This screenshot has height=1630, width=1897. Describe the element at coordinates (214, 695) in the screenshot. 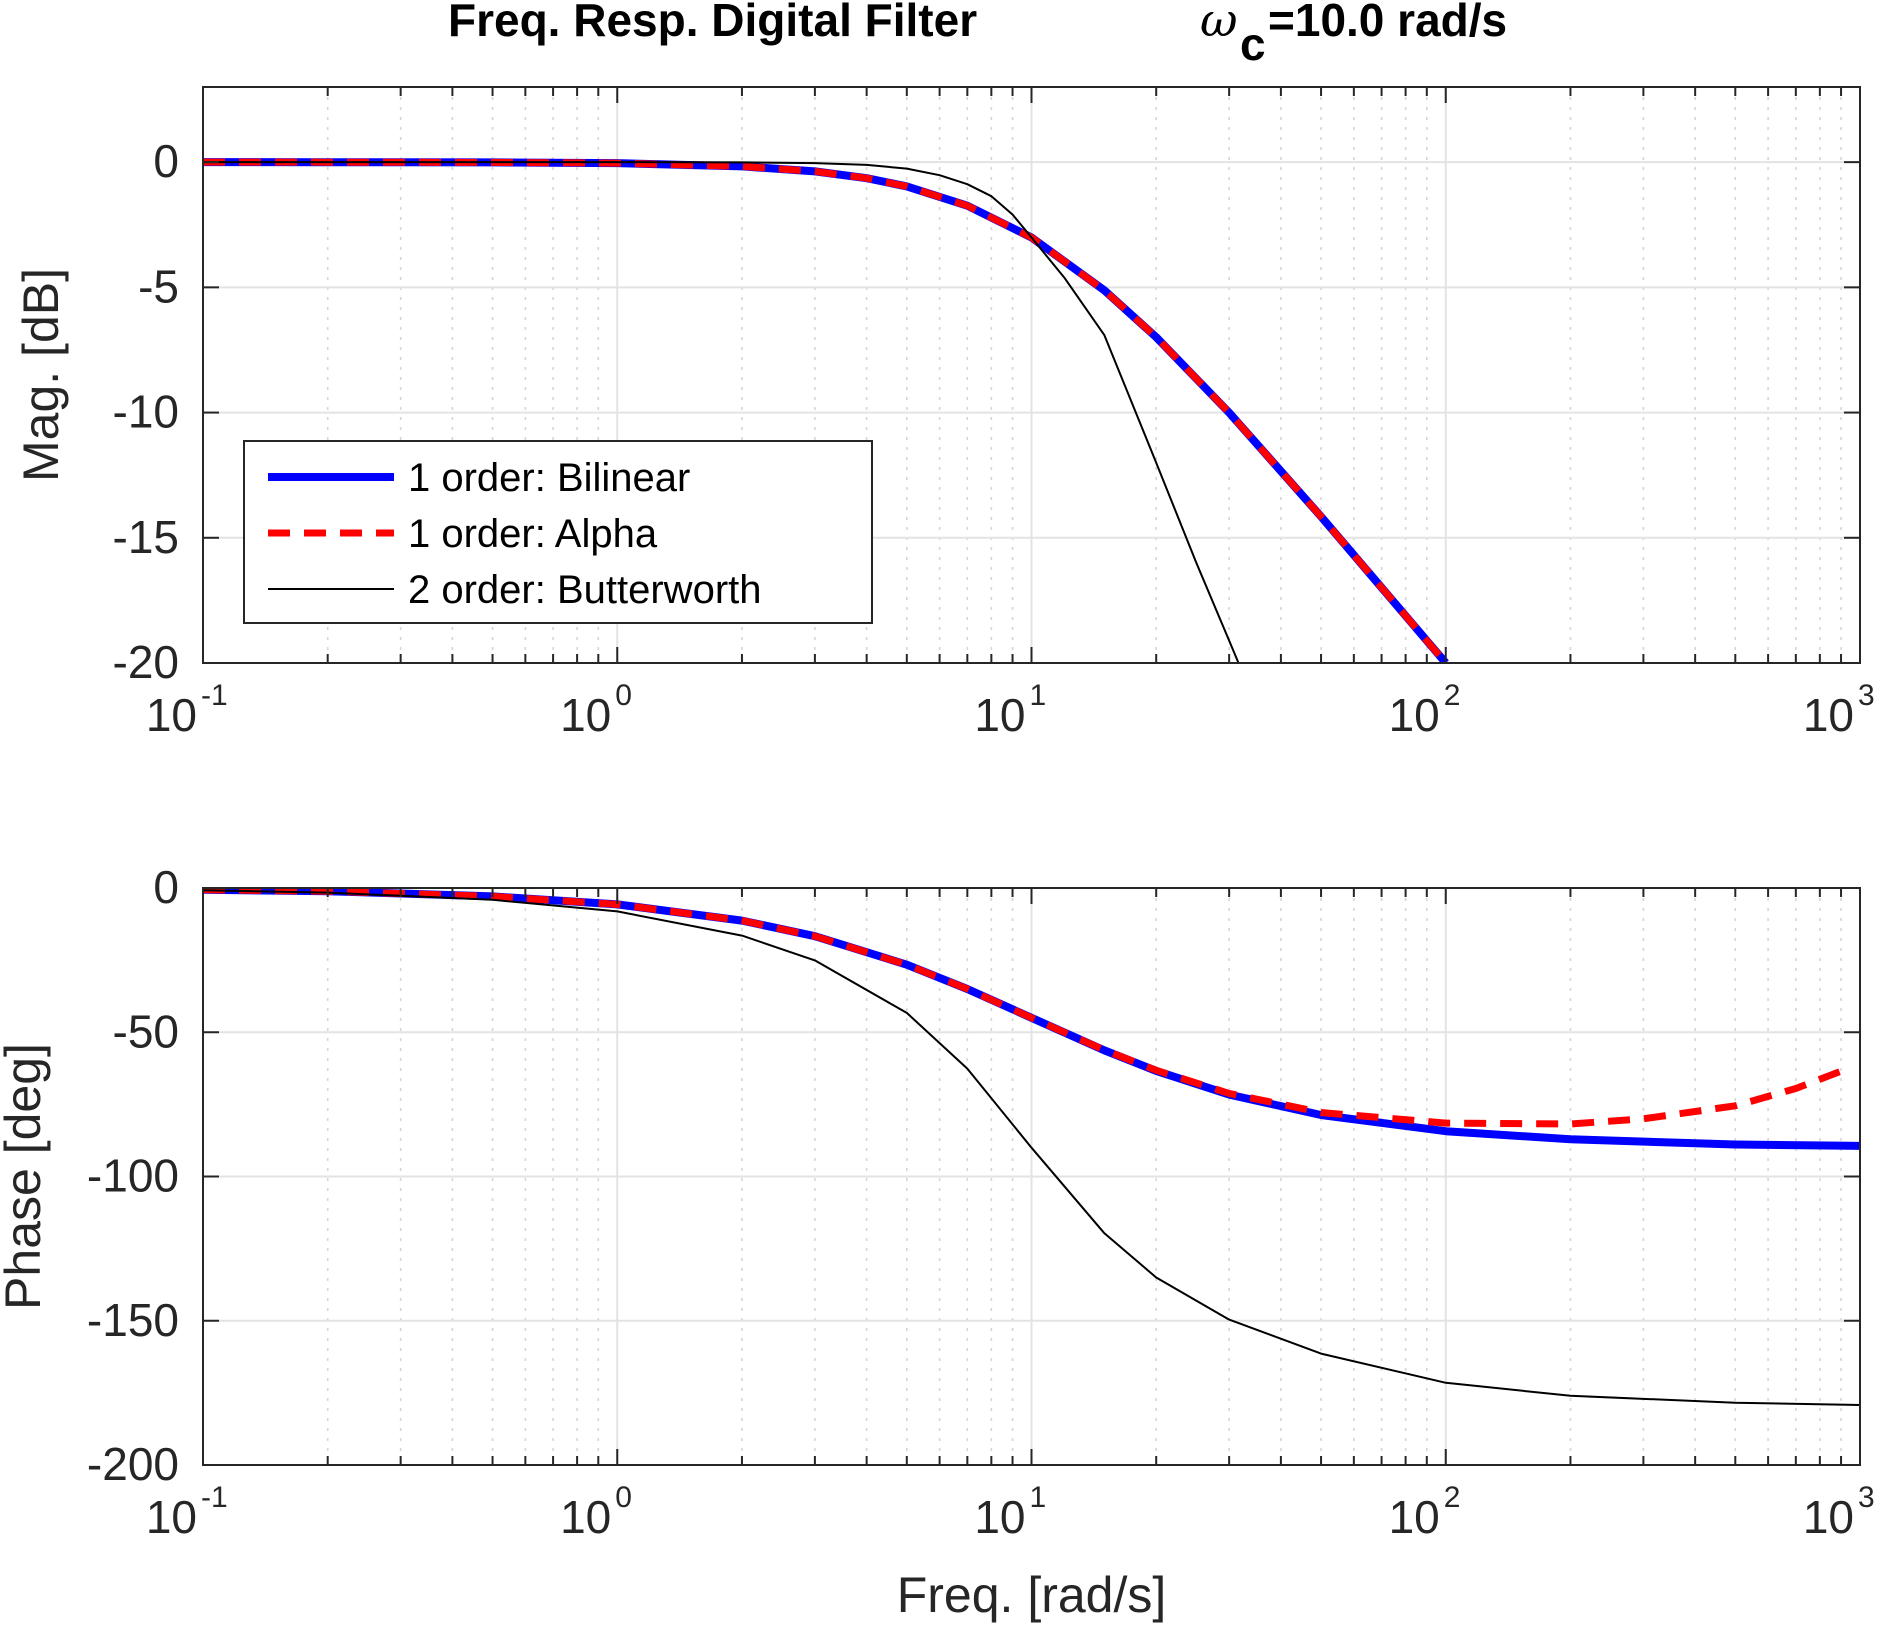

I see `mag-x-tick-label-exponent: -1` at that location.